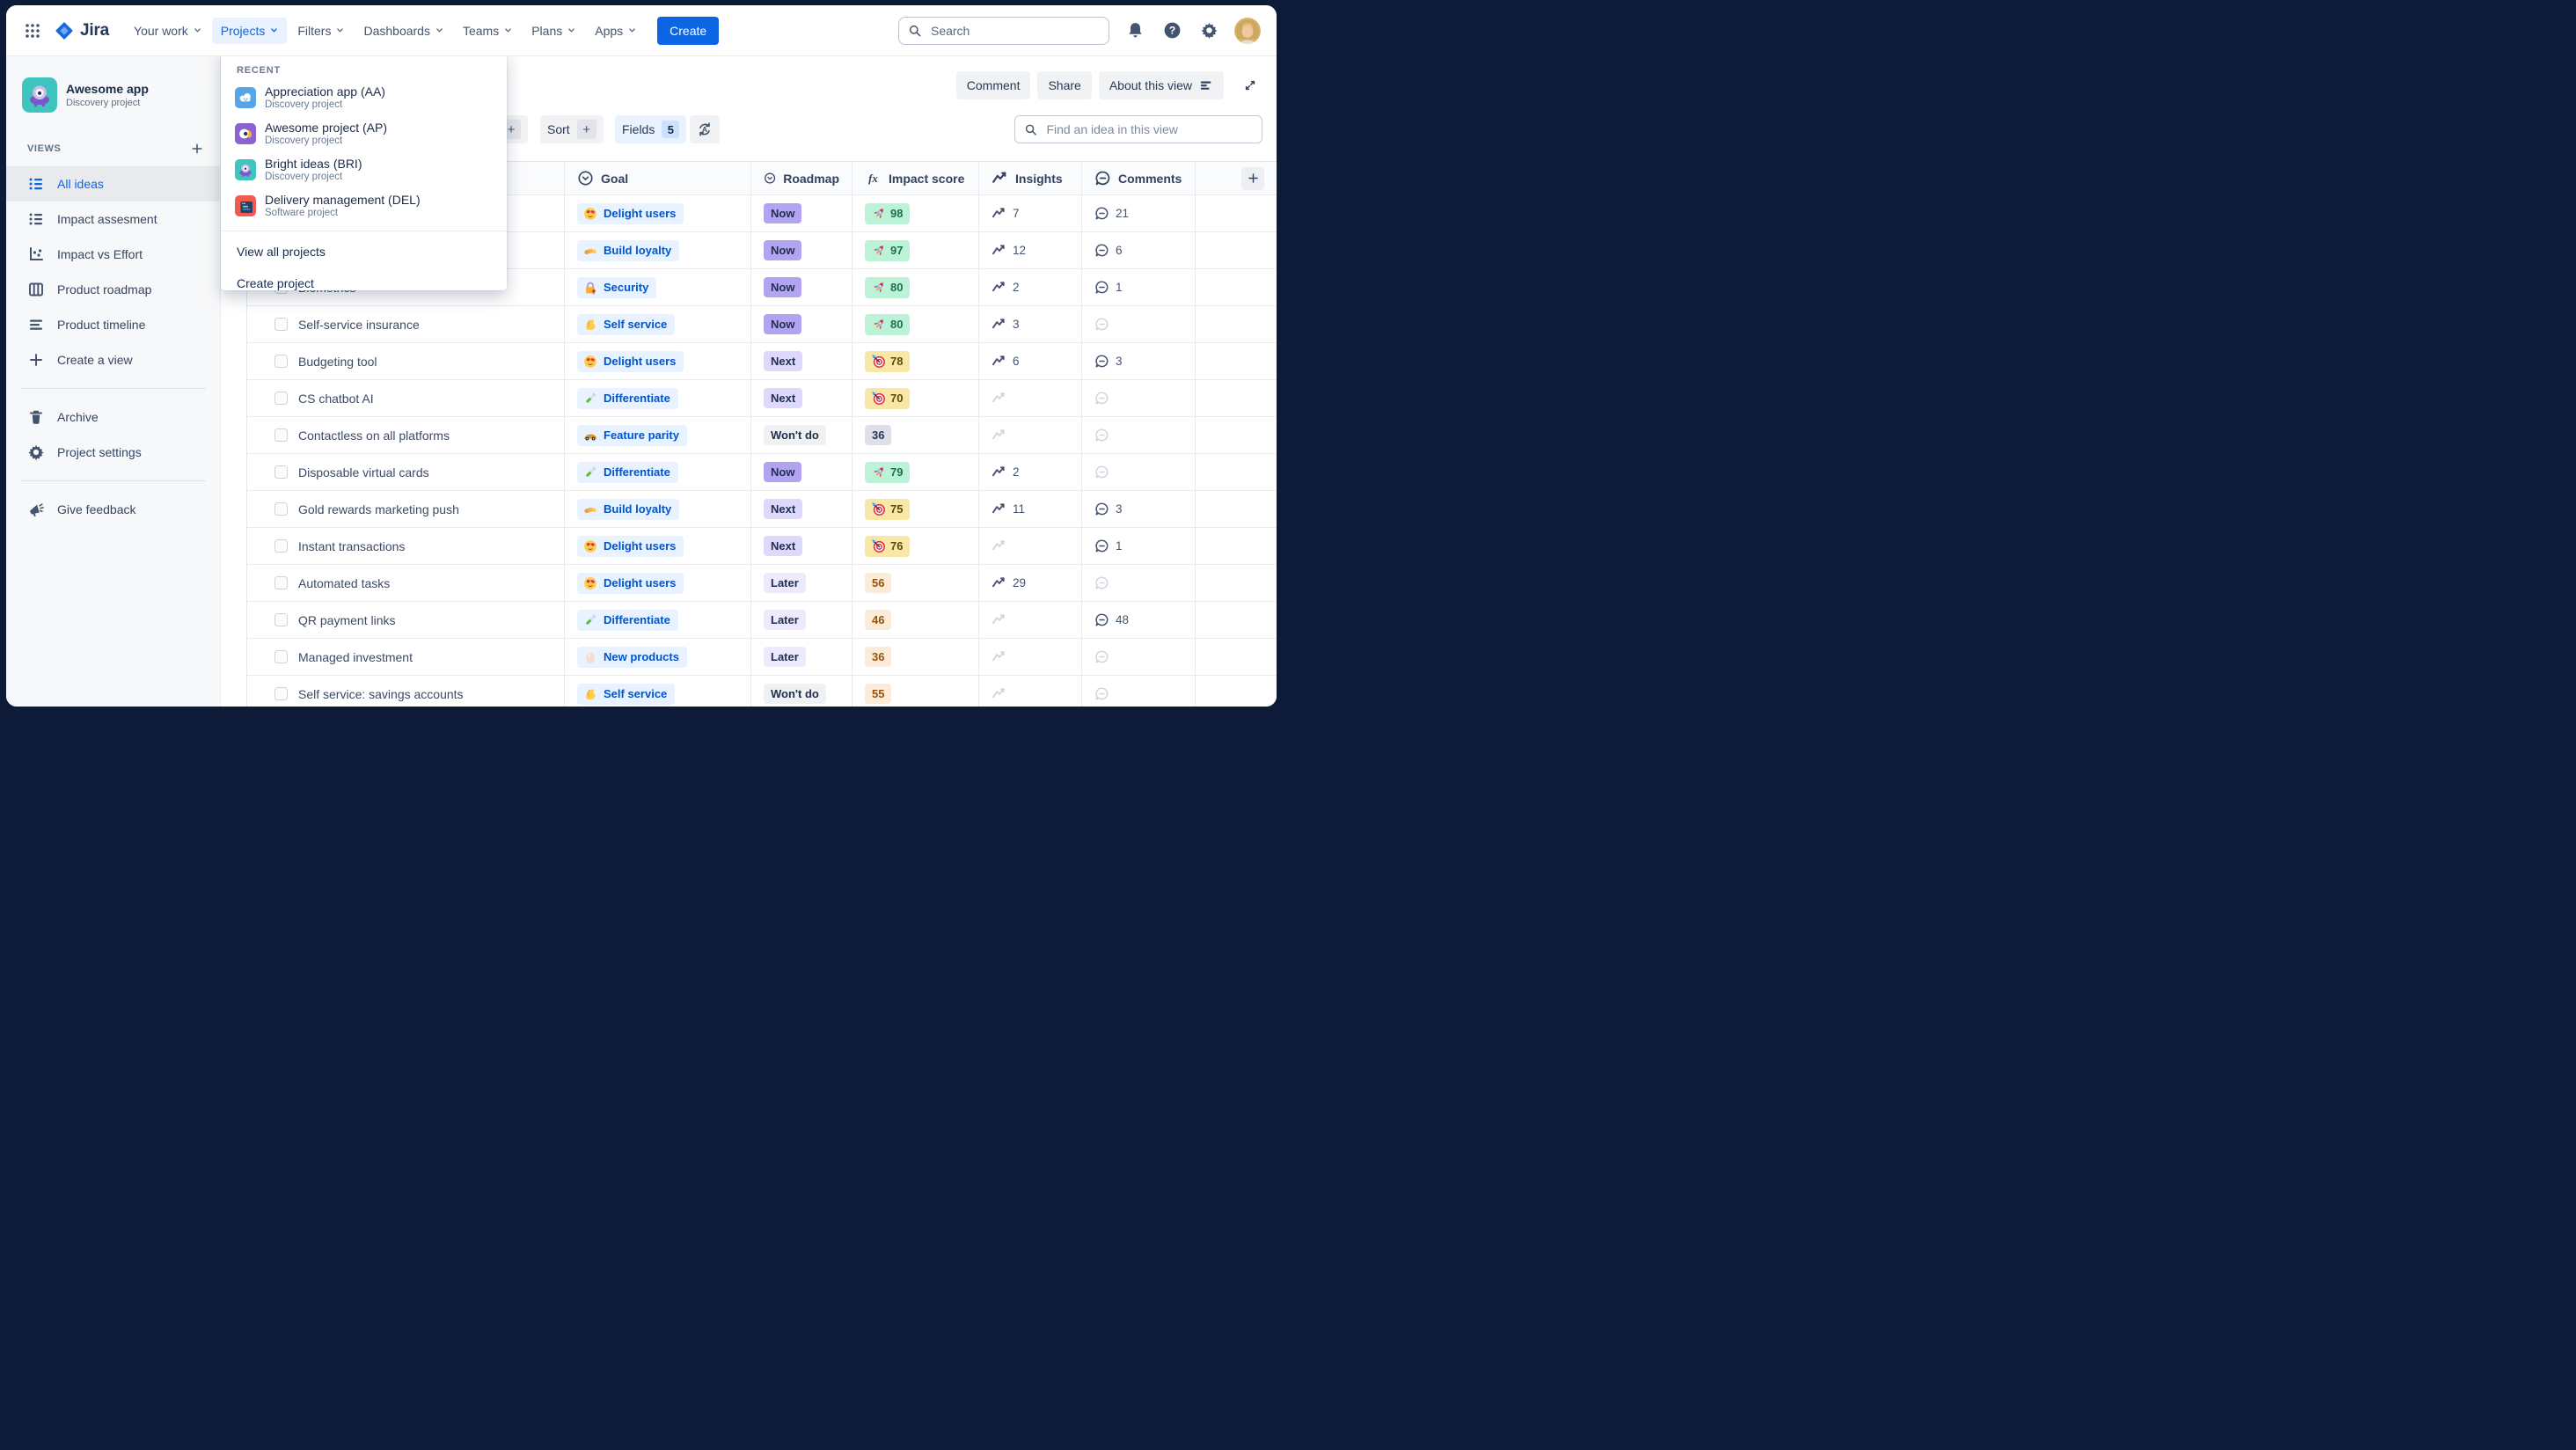 This screenshot has height=1450, width=2576. What do you see at coordinates (113, 255) in the screenshot?
I see `sidebar-item-impact-vs-effort: Impact vs Effort` at bounding box center [113, 255].